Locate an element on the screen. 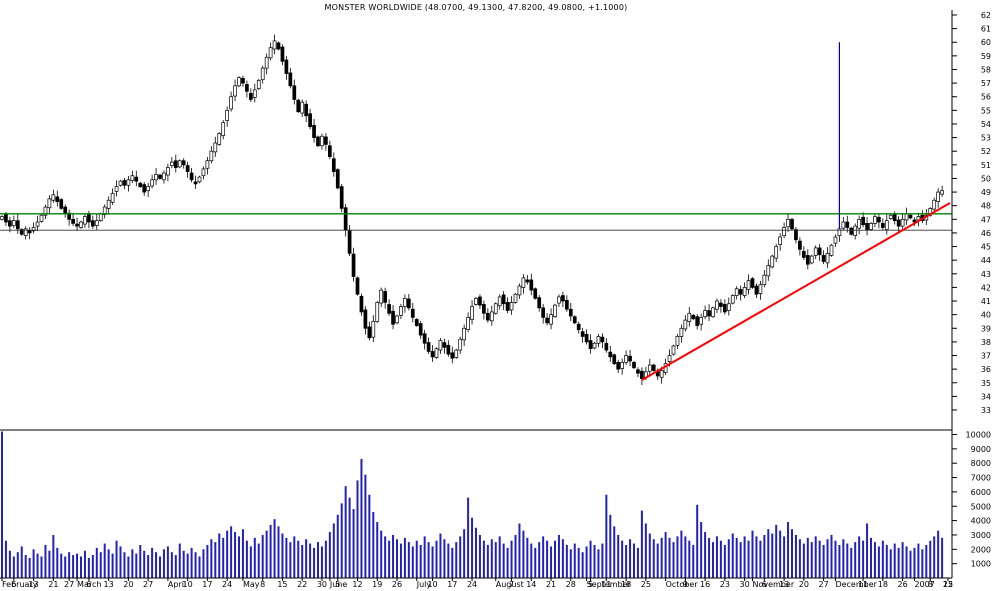  price-tick-label: 56 is located at coordinates (986, 97).